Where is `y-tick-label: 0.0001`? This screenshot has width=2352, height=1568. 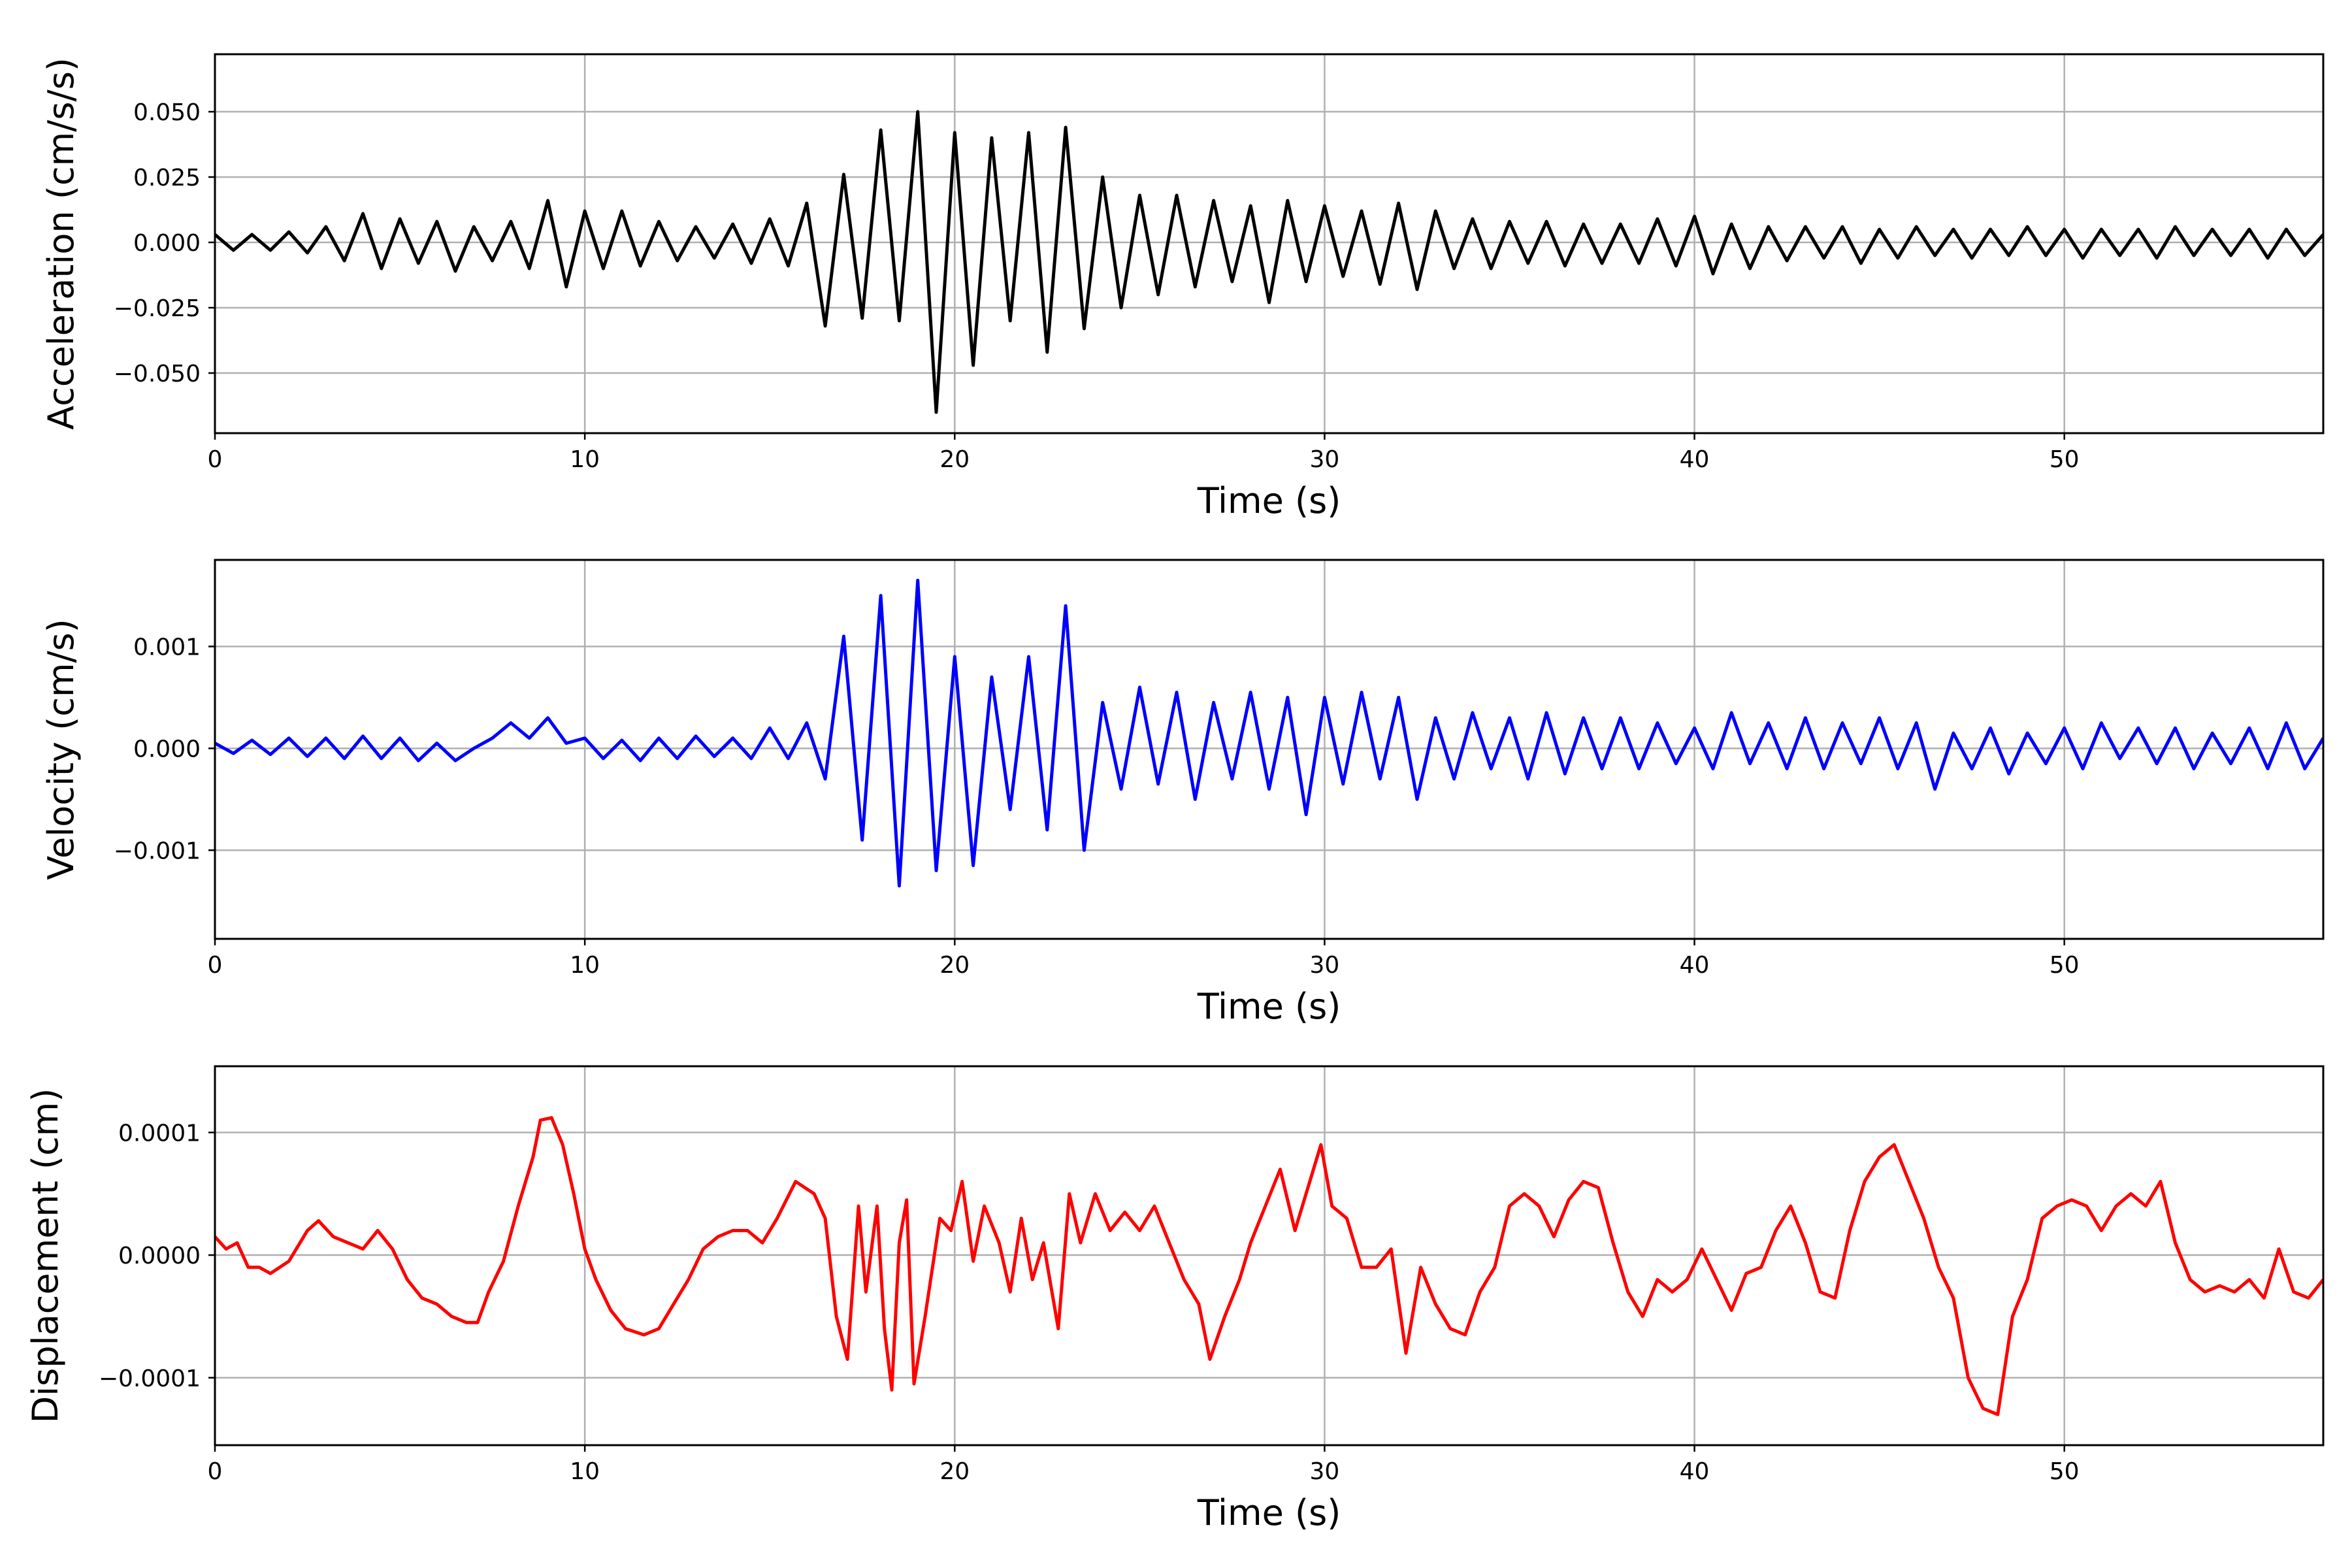 y-tick-label: 0.0001 is located at coordinates (159, 1133).